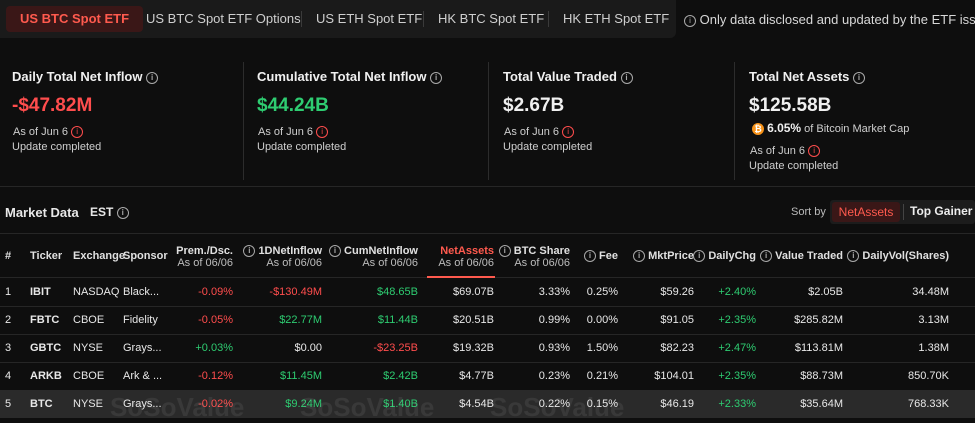 The height and width of the screenshot is (423, 975). What do you see at coordinates (732, 256) in the screenshot?
I see `column-name: DailyChg` at bounding box center [732, 256].